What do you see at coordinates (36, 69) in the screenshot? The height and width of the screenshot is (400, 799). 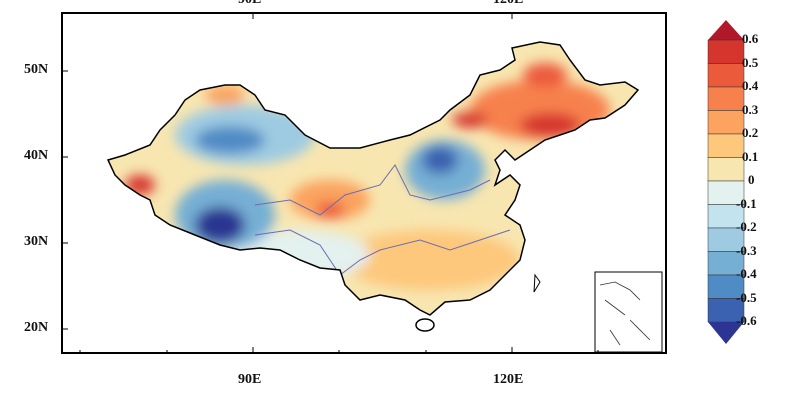 I see `lat-label-50n: 50N` at bounding box center [36, 69].